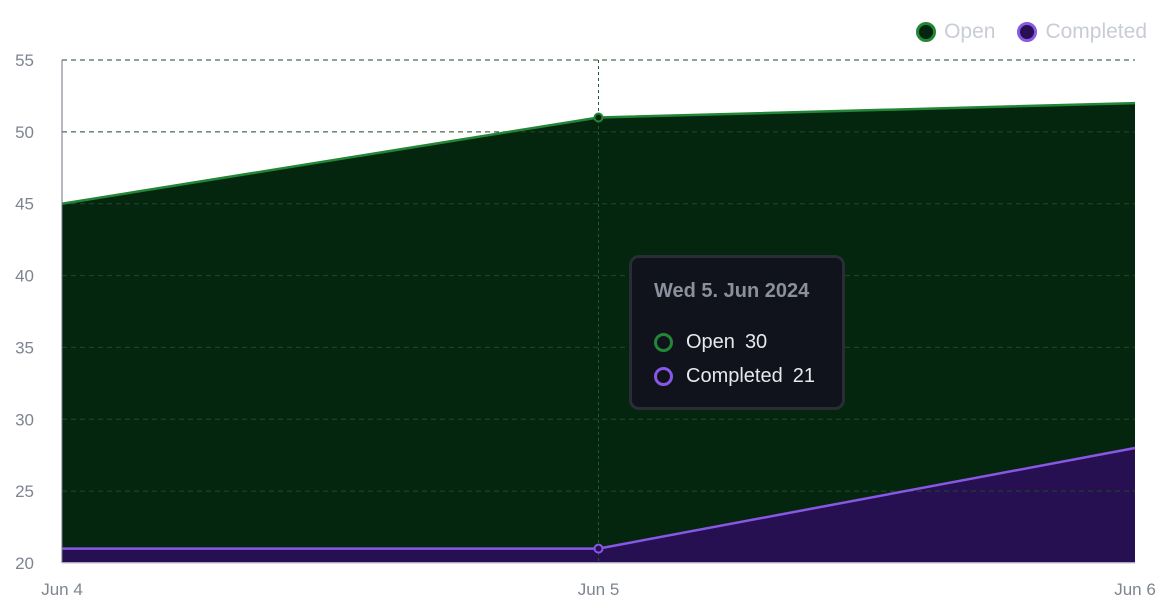  What do you see at coordinates (748, 291) in the screenshot?
I see `tooltip-title: Wed 5. Jun 2024` at bounding box center [748, 291].